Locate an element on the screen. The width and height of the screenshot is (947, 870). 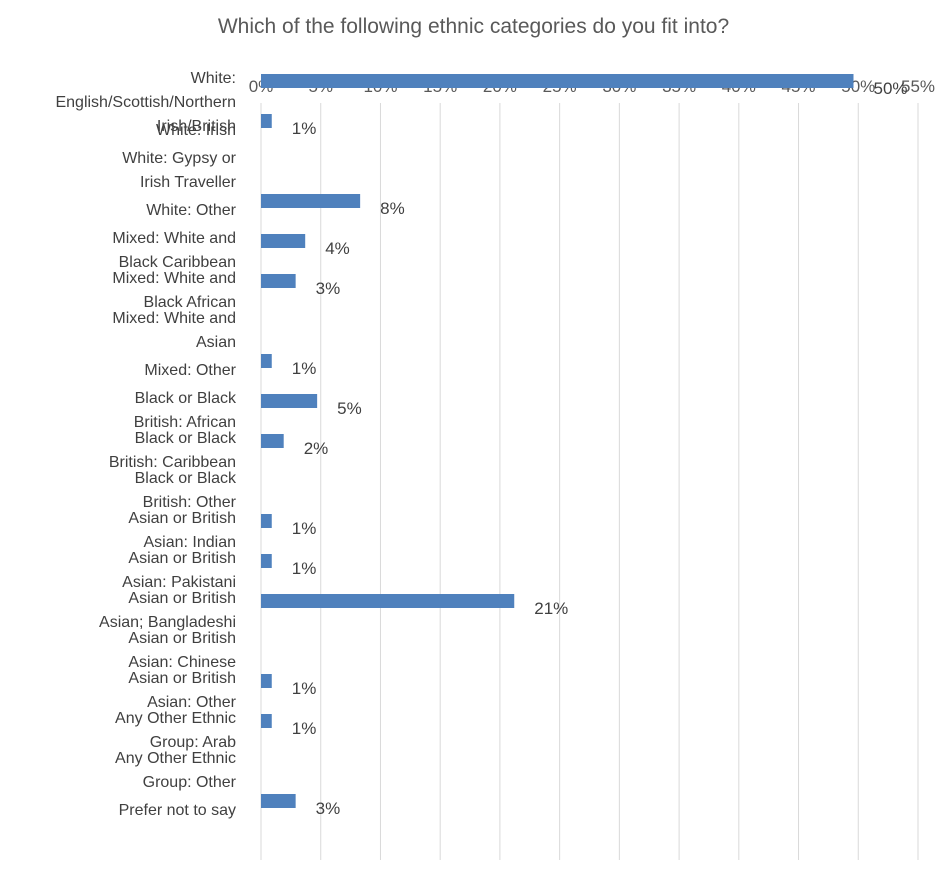
category-label-line: White: Other is located at coordinates (191, 210).